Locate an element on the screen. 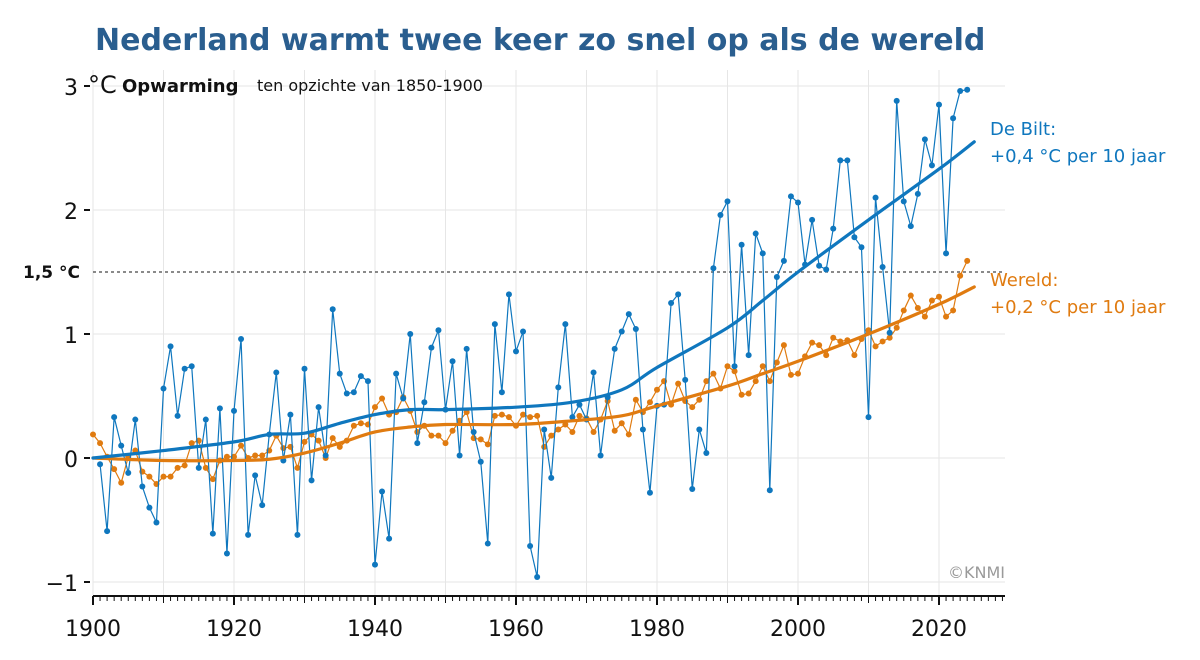 The width and height of the screenshot is (1200, 660). x-tick-label: 1980 is located at coordinates (657, 629).